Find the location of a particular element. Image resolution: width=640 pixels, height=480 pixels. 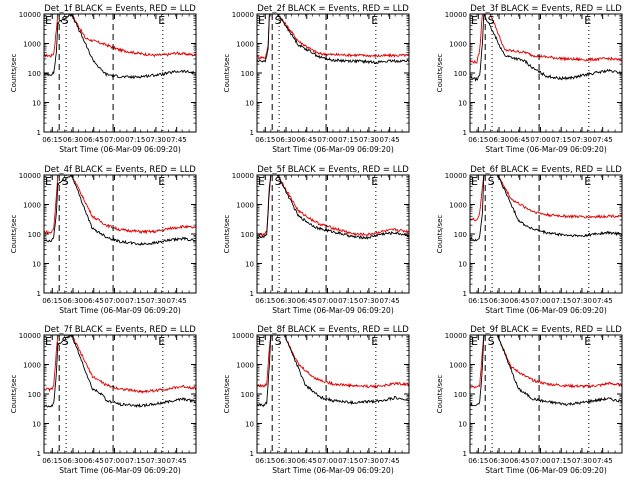

panel-title: Det_5f BLACK = Events, RED = LLD is located at coordinates (333, 170).